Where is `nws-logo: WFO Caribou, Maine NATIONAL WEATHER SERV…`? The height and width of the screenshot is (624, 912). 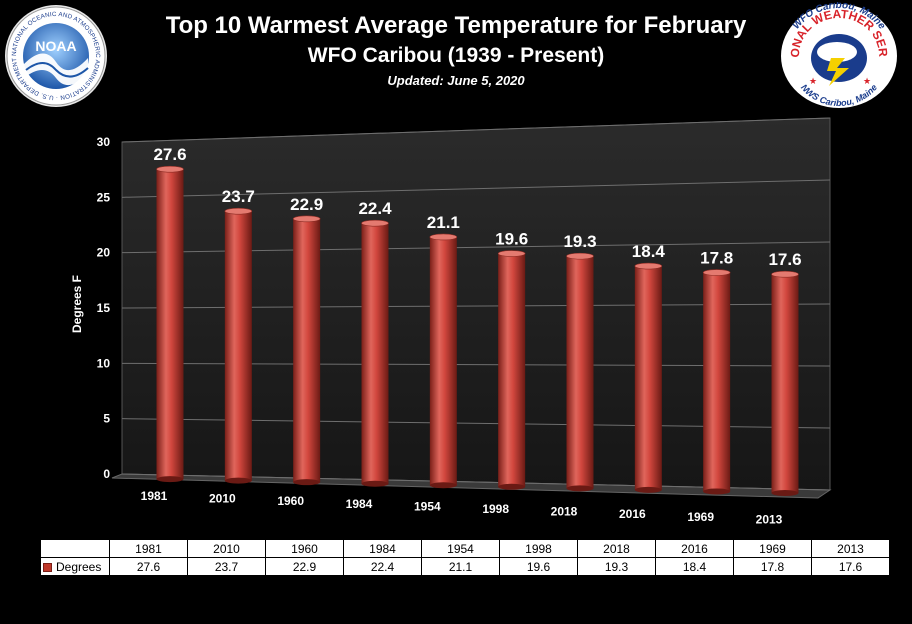 nws-logo: WFO Caribou, Maine NATIONAL WEATHER SERV… is located at coordinates (838, 55).